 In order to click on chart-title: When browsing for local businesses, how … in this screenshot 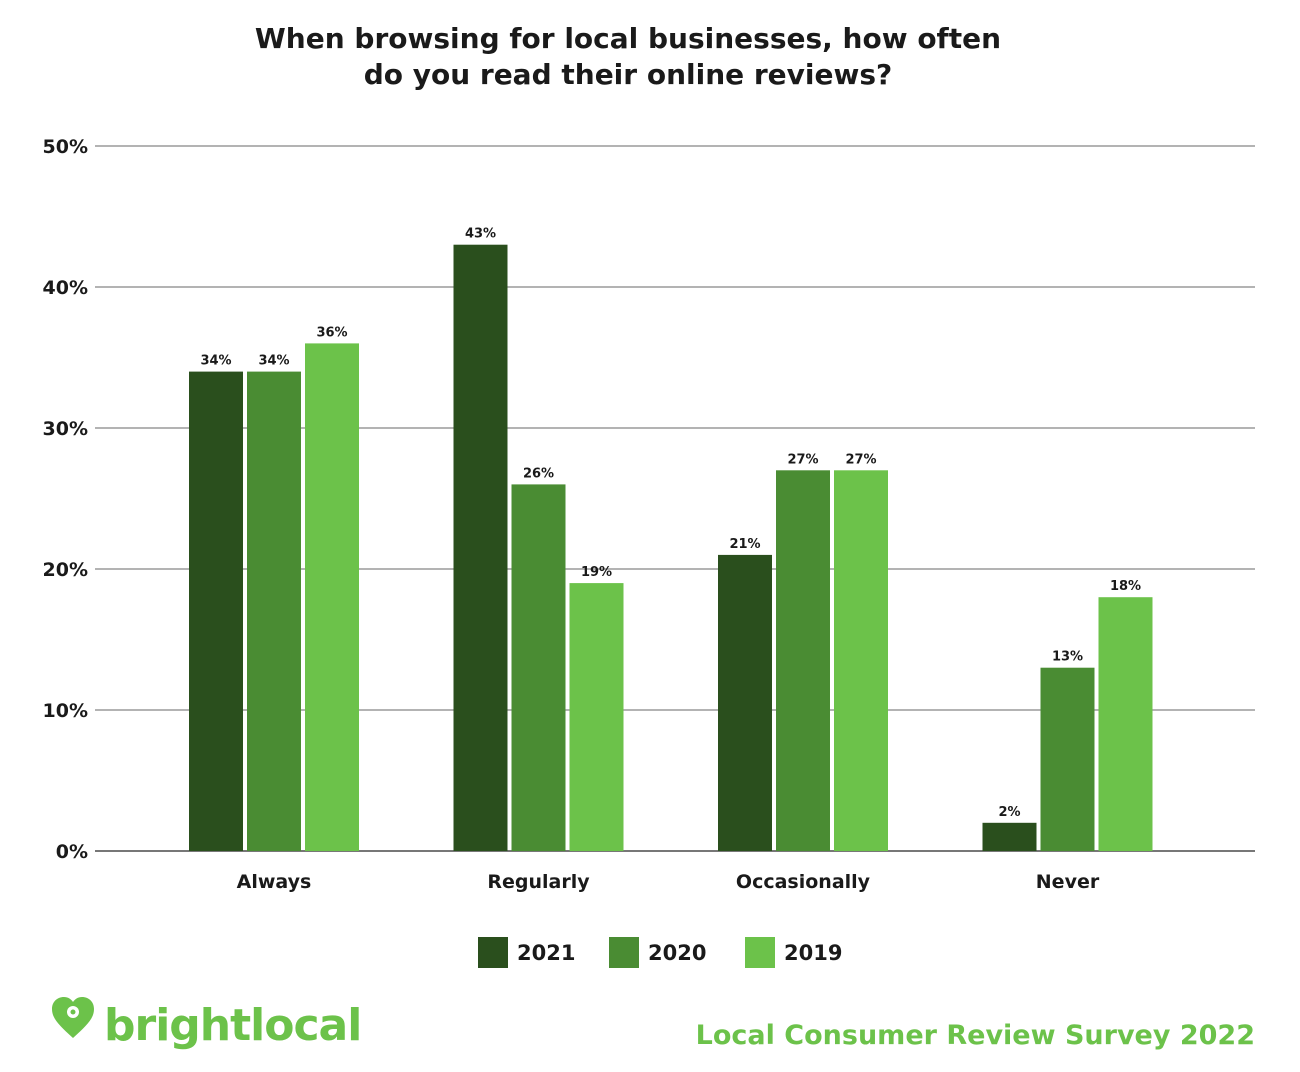, I will do `click(628, 56)`.